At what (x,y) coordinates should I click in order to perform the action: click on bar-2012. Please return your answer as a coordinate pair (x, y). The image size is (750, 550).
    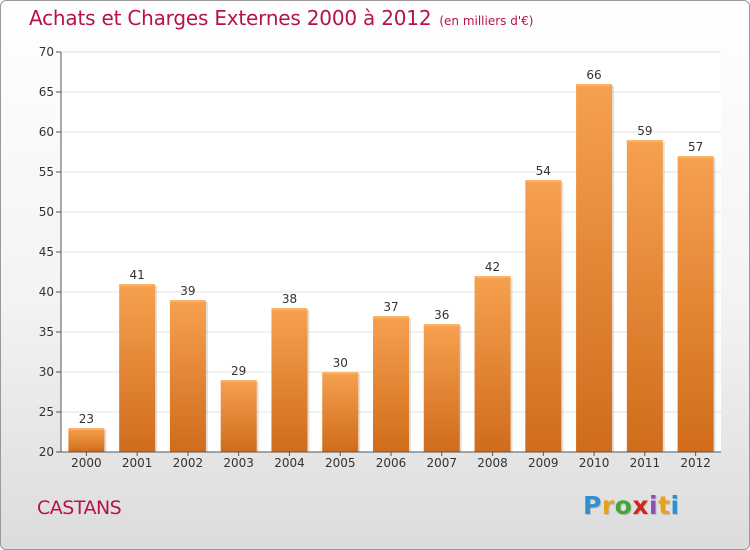
    Looking at the image, I should click on (695, 304).